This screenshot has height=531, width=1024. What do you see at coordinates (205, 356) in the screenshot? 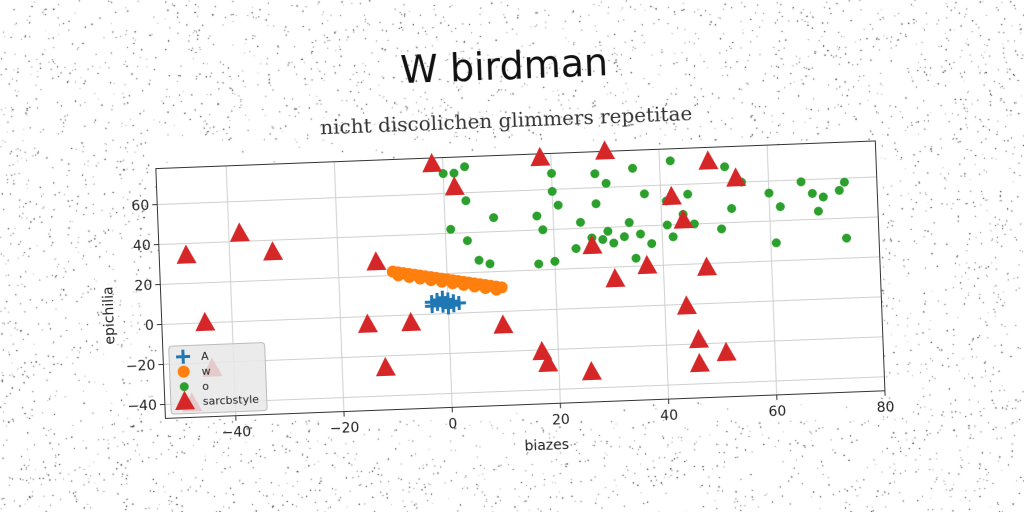
I see `legend-label: A` at bounding box center [205, 356].